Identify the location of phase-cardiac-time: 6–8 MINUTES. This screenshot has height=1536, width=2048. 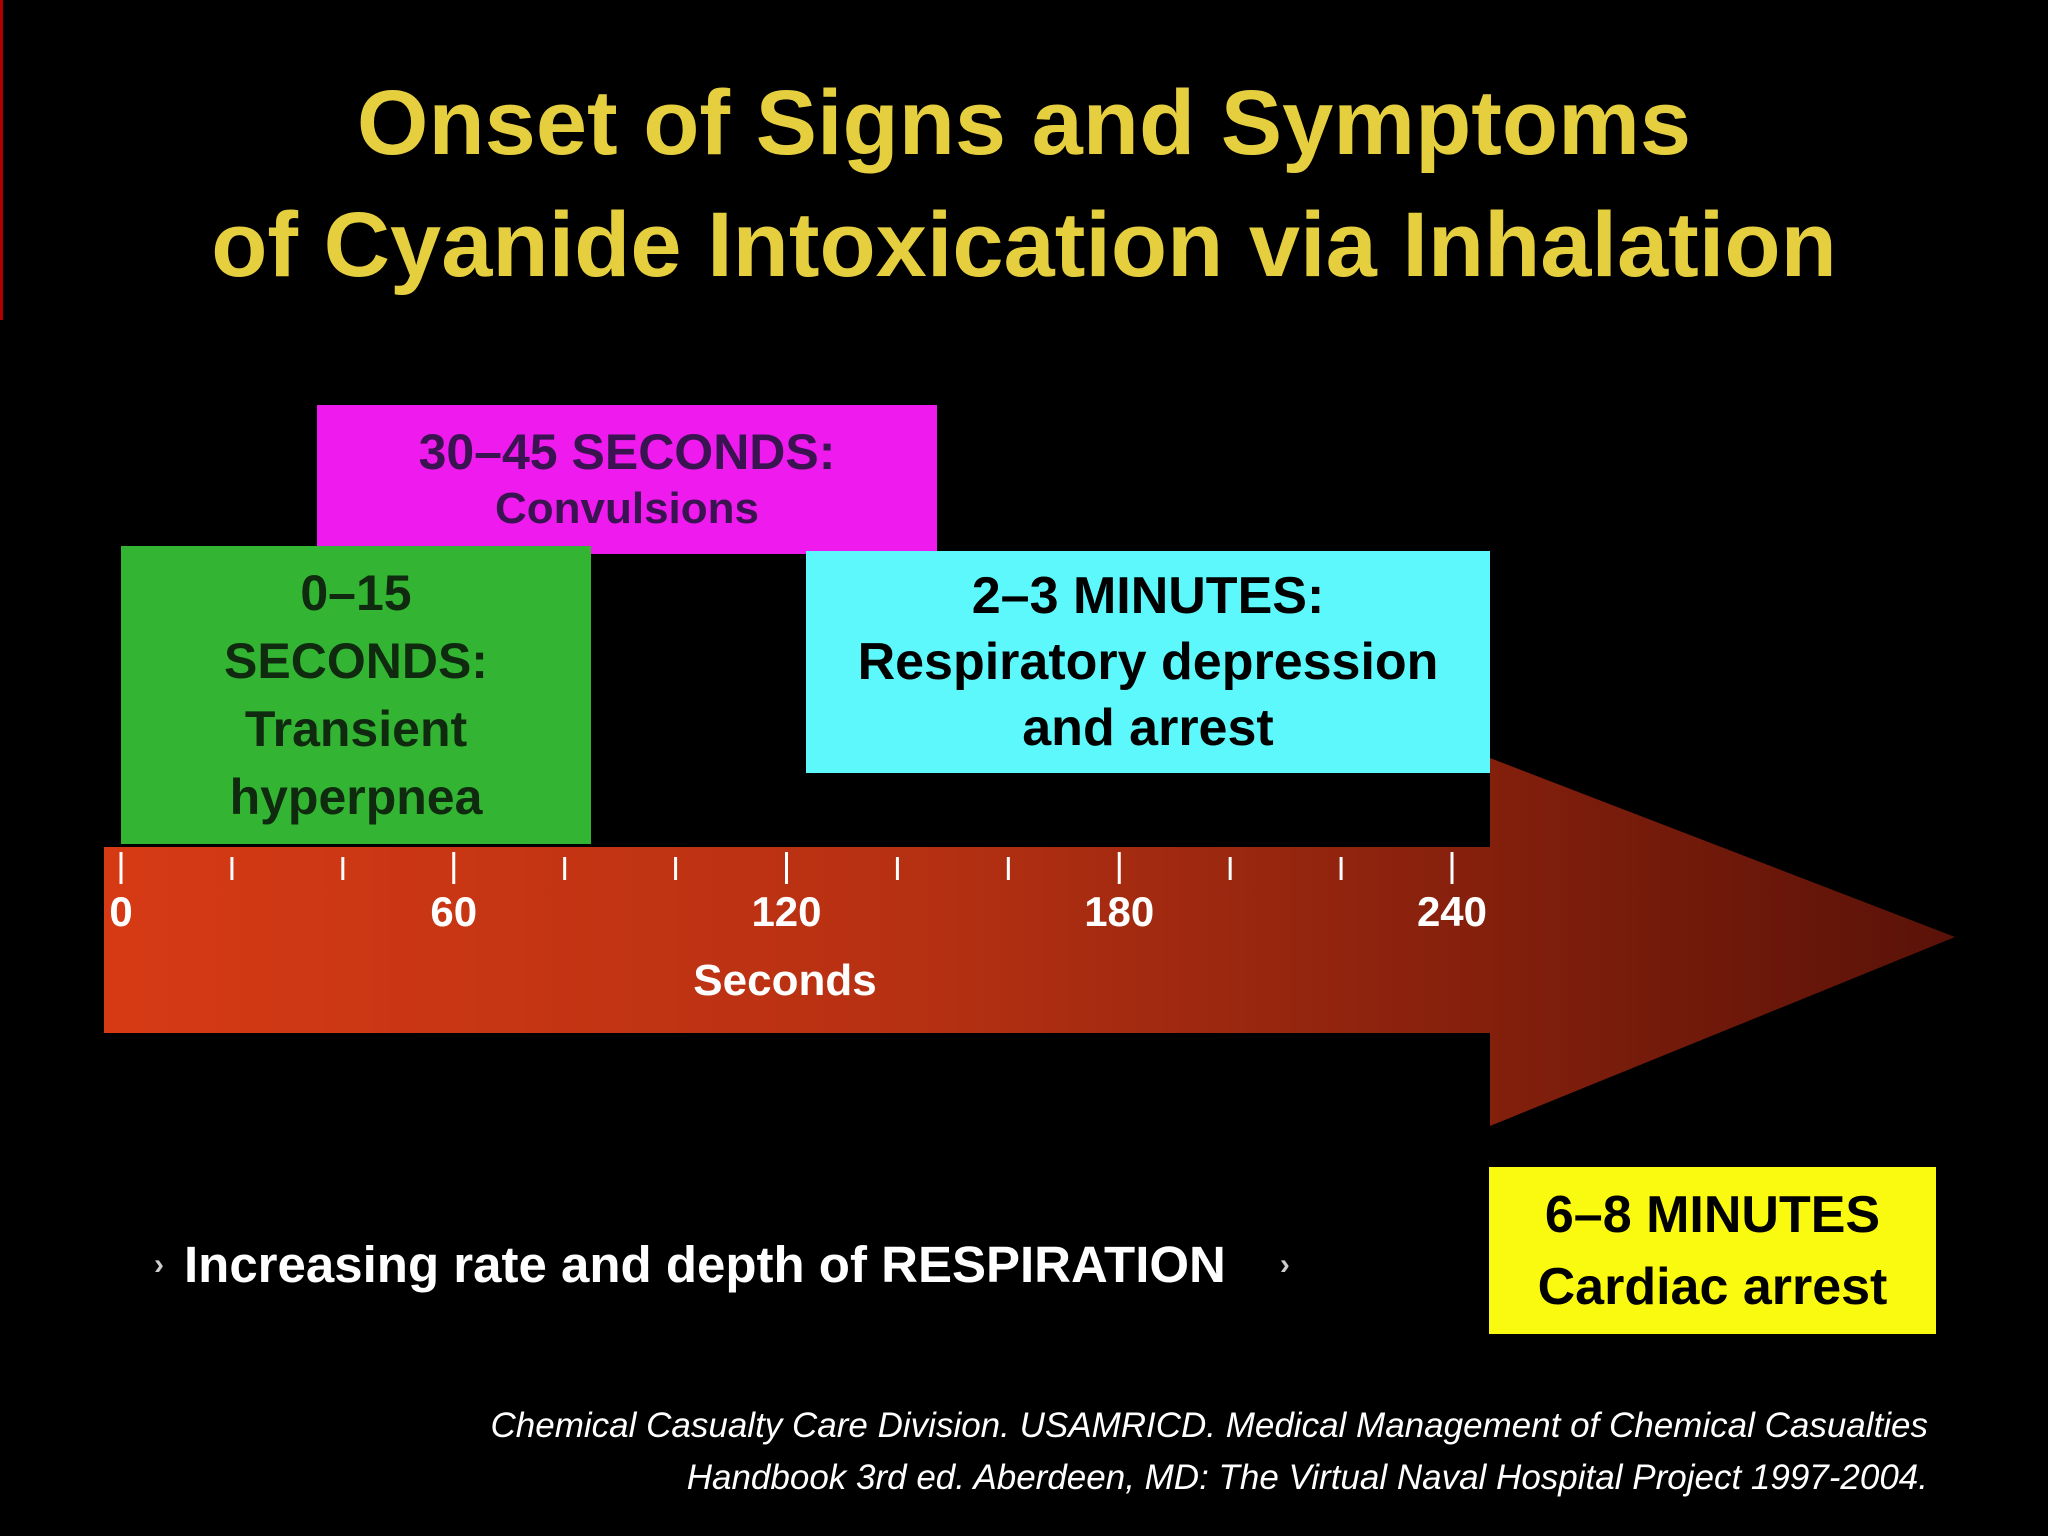
(1712, 1214).